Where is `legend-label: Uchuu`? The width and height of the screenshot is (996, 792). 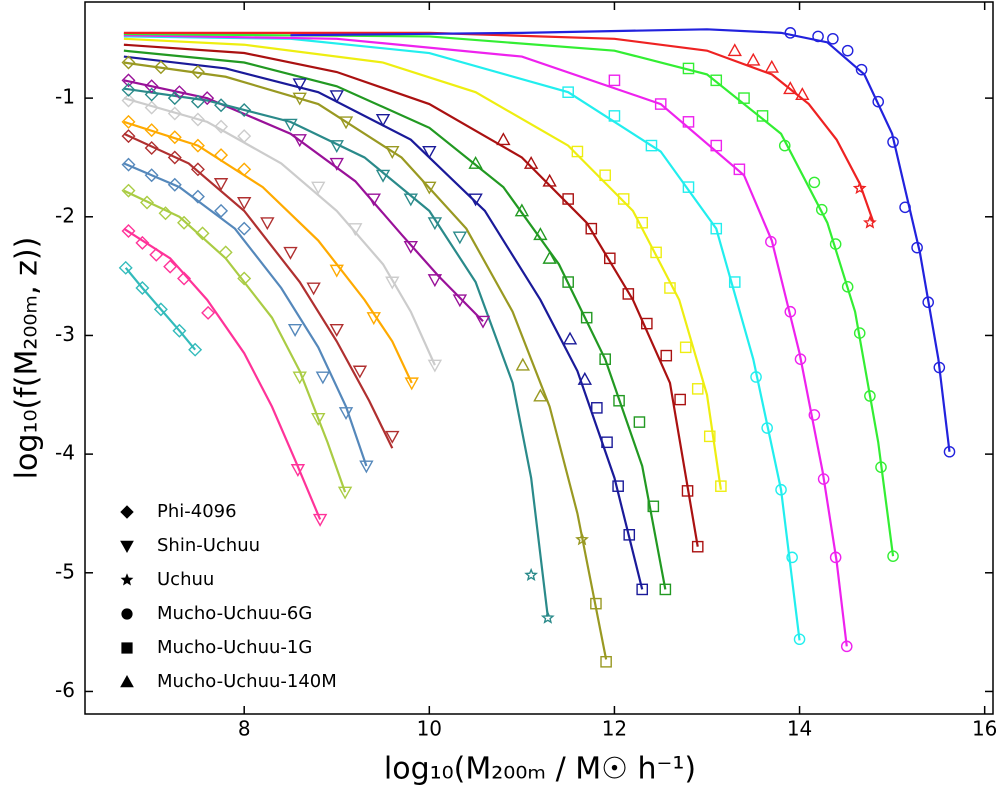 legend-label: Uchuu is located at coordinates (185, 579).